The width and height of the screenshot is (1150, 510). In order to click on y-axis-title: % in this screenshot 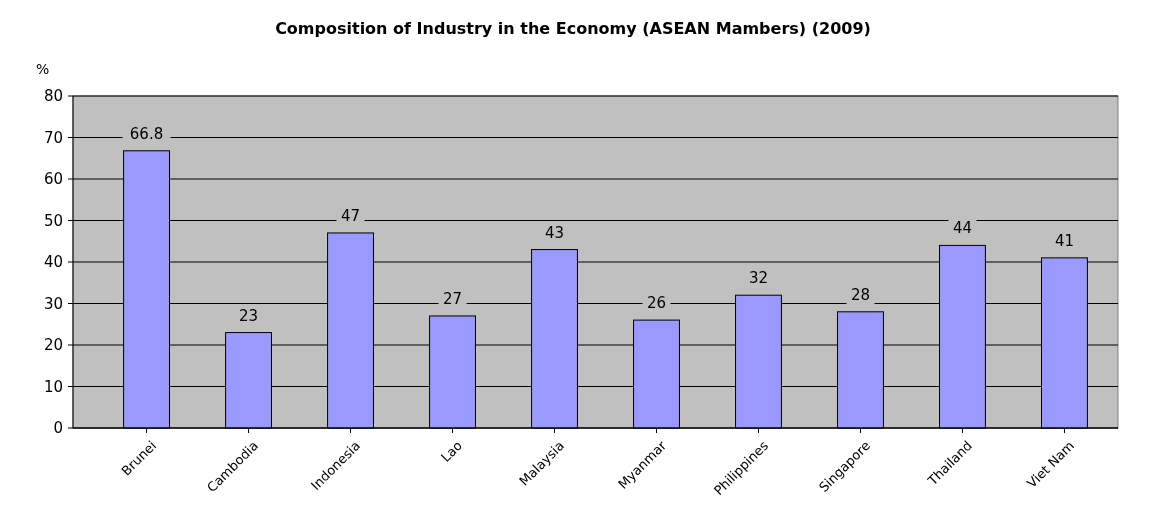, I will do `click(43, 69)`.